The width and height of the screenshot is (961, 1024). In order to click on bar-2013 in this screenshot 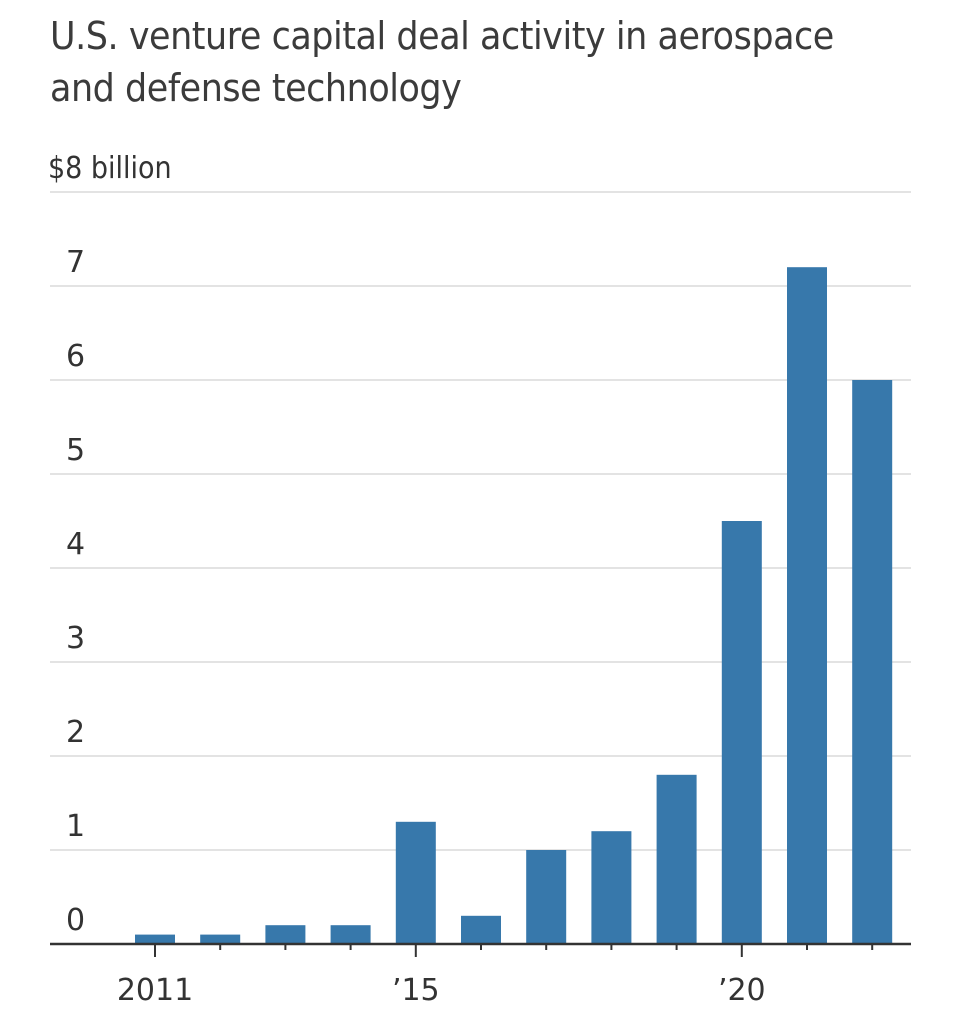, I will do `click(285, 934)`.